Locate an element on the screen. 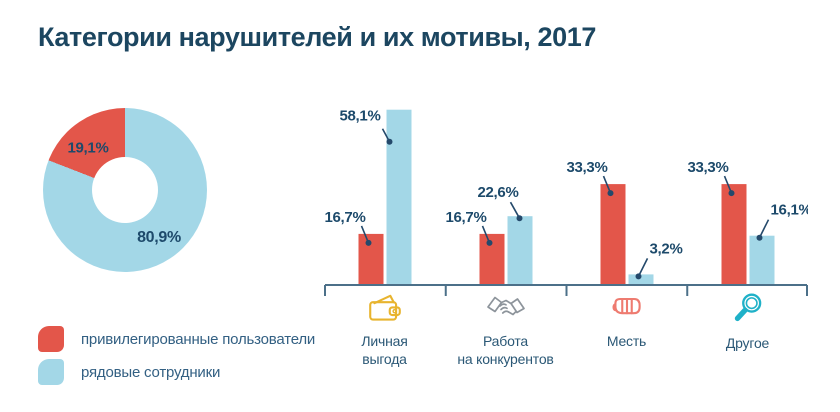 The height and width of the screenshot is (412, 840). value-label-regular-3: 16,1% is located at coordinates (790, 210).